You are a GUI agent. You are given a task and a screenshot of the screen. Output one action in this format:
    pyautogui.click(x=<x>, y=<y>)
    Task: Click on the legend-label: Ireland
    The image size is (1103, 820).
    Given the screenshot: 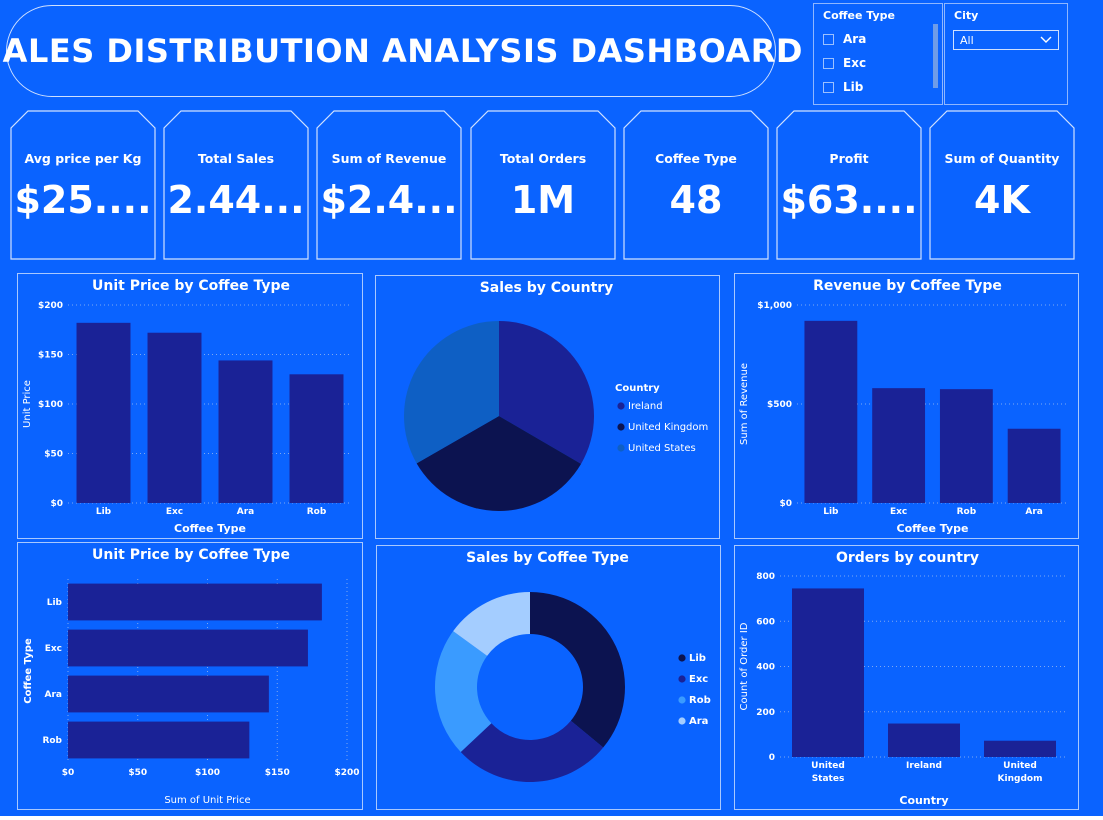 What is the action you would take?
    pyautogui.click(x=645, y=406)
    